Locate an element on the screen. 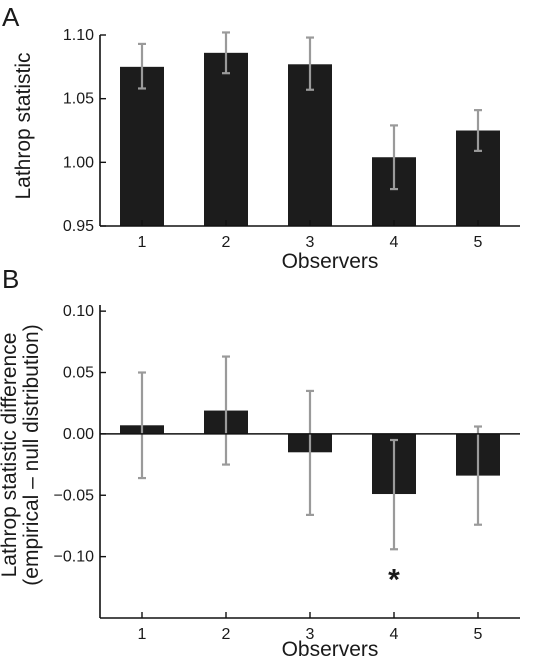 The image size is (542, 660). y-tick-label: 1.10 is located at coordinates (78, 35).